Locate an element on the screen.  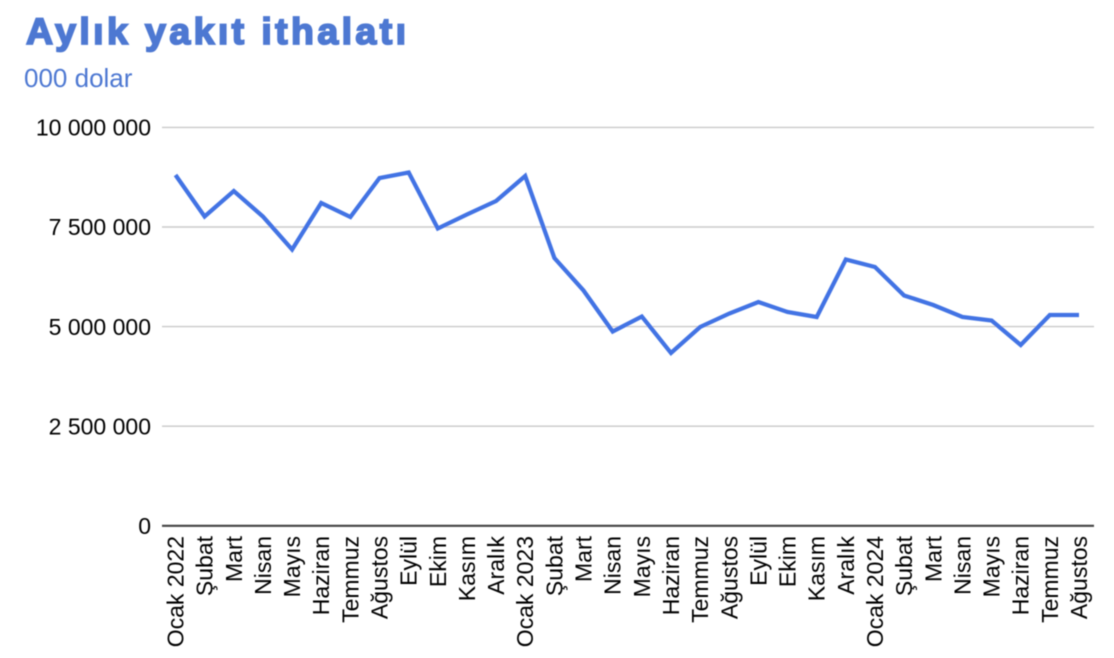
svg-text: 0 is located at coordinates (144, 526).